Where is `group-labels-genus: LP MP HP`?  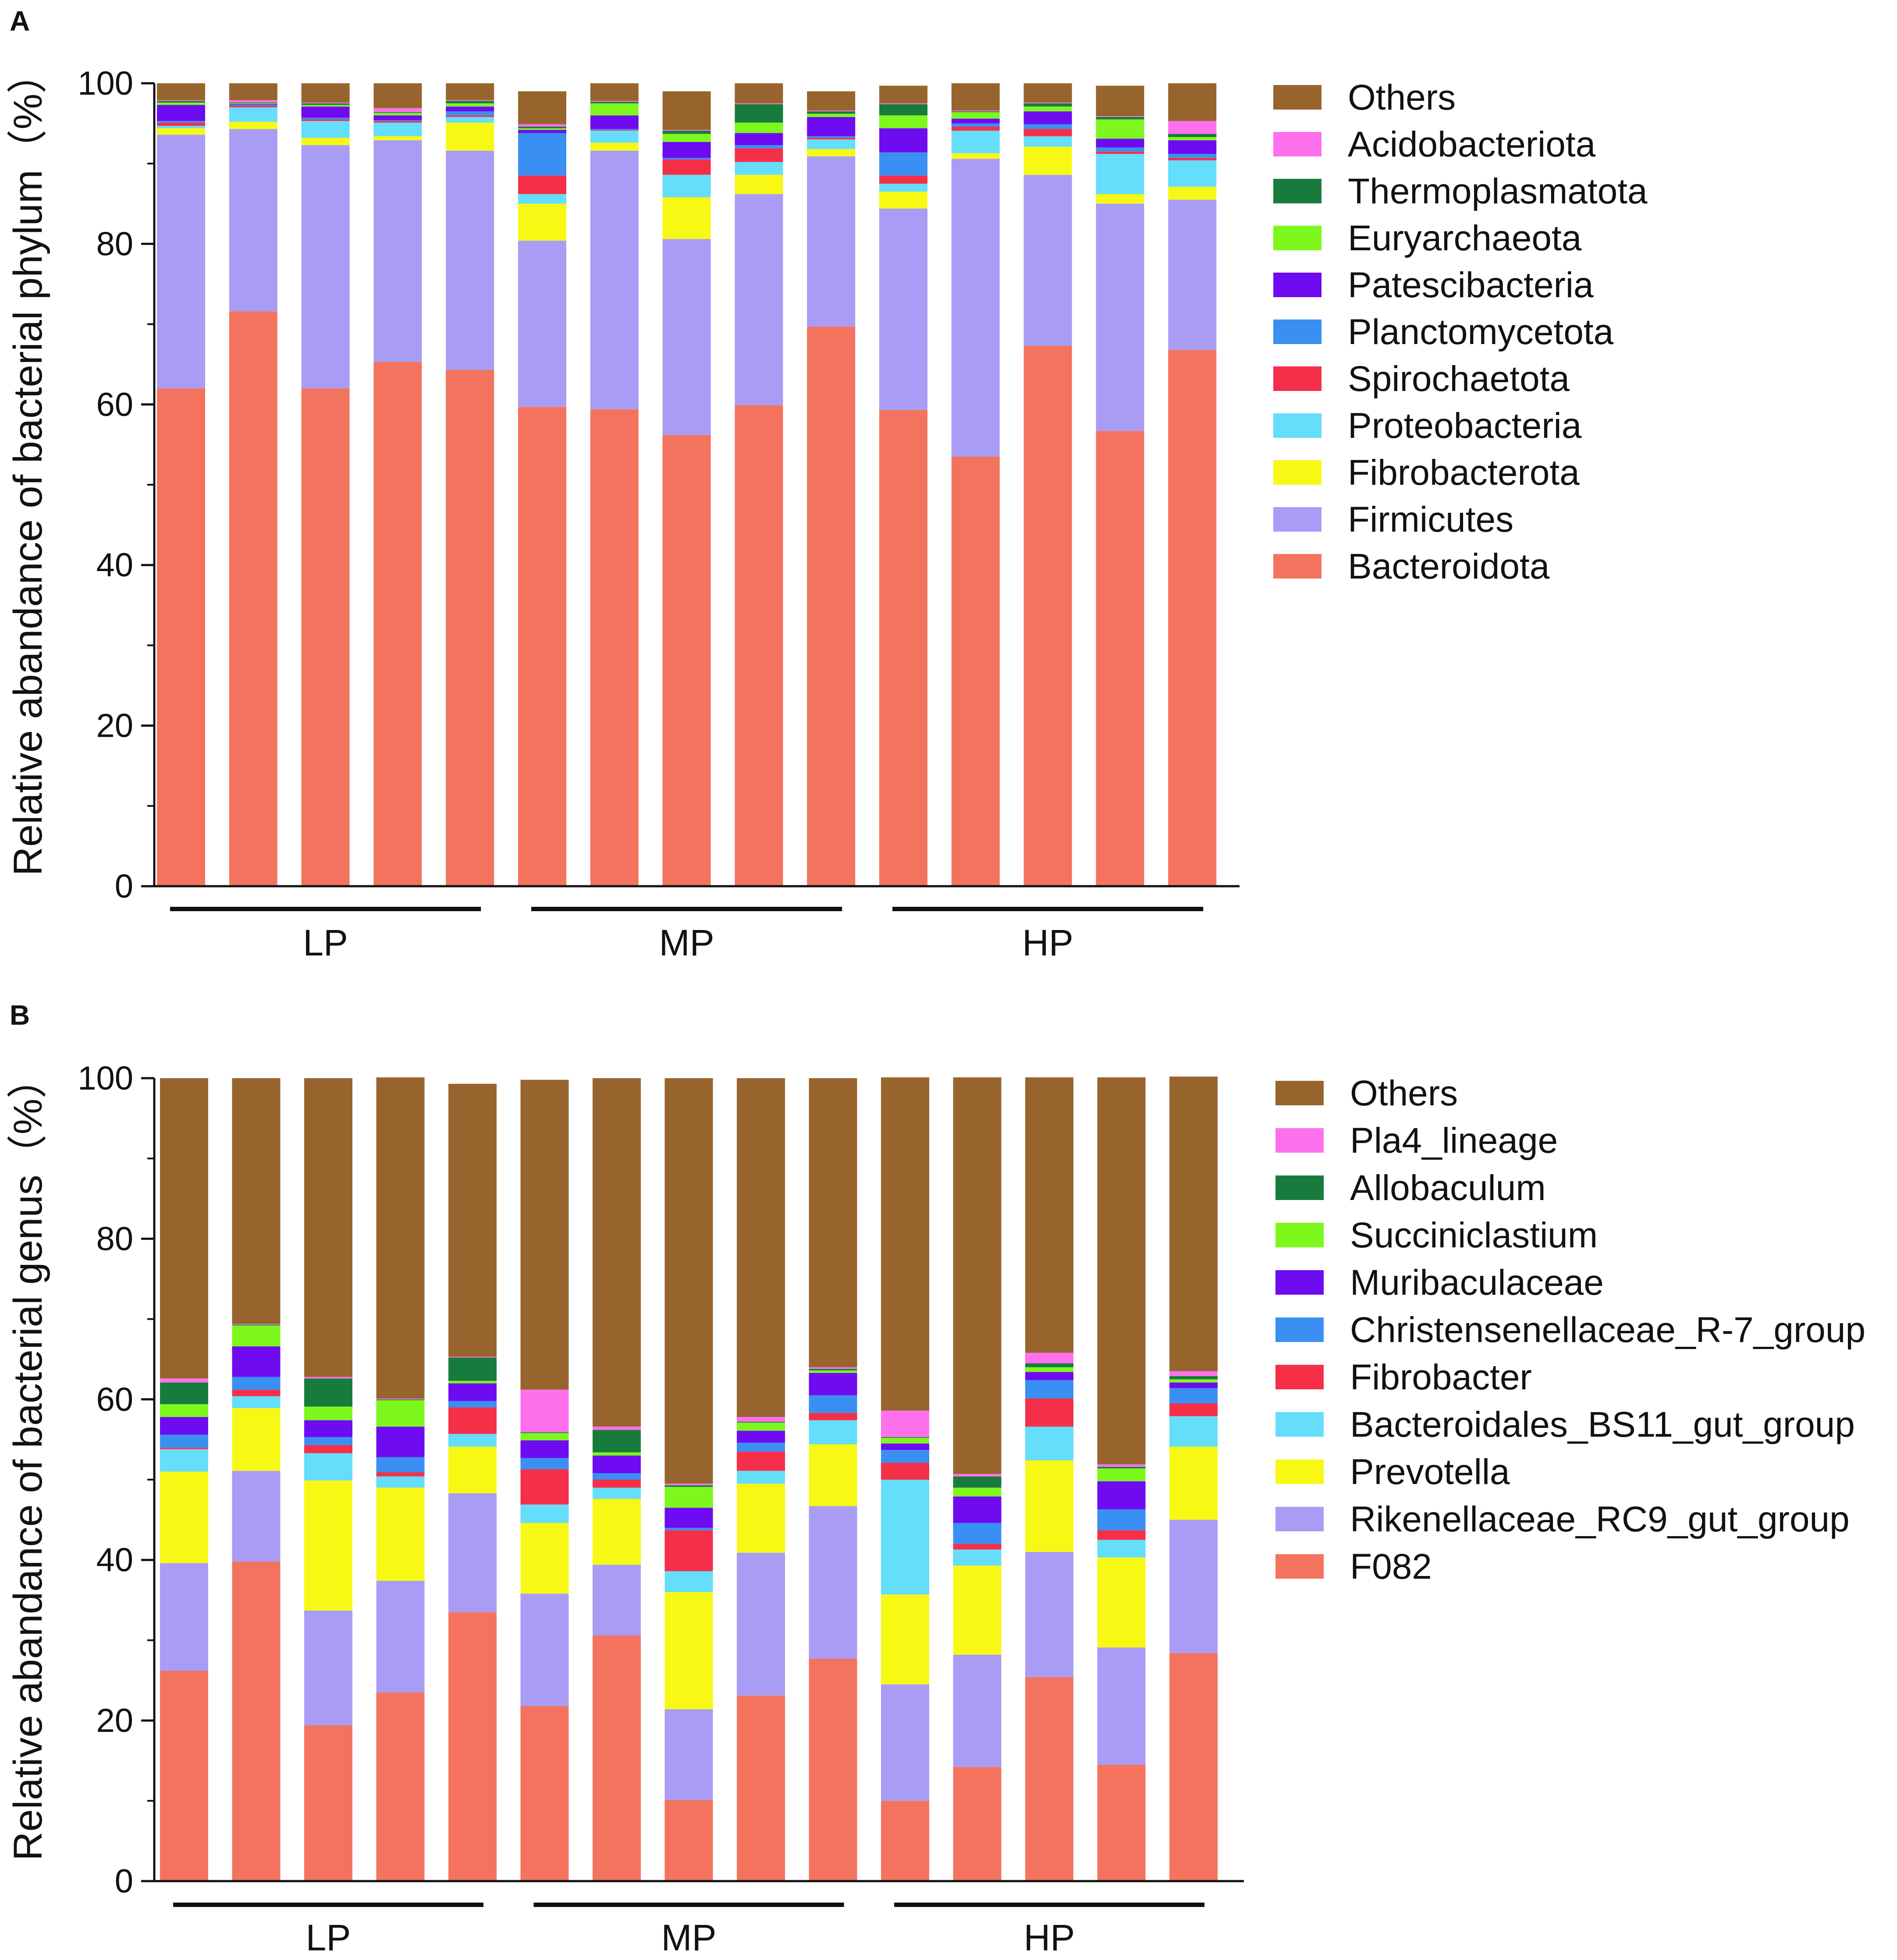
group-labels-genus: LP MP HP is located at coordinates (688, 1930).